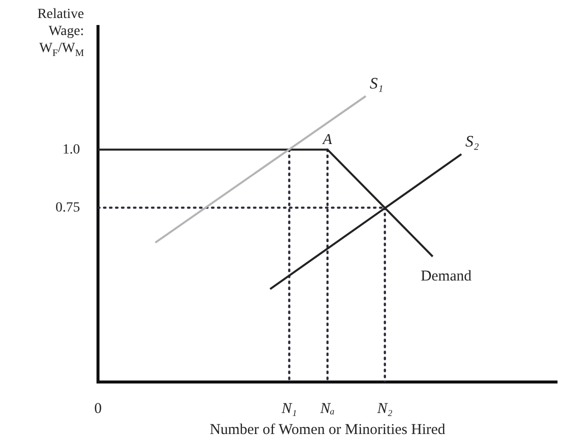 The width and height of the screenshot is (575, 443). Describe the element at coordinates (384, 408) in the screenshot. I see `x-tick-label: N₂` at that location.